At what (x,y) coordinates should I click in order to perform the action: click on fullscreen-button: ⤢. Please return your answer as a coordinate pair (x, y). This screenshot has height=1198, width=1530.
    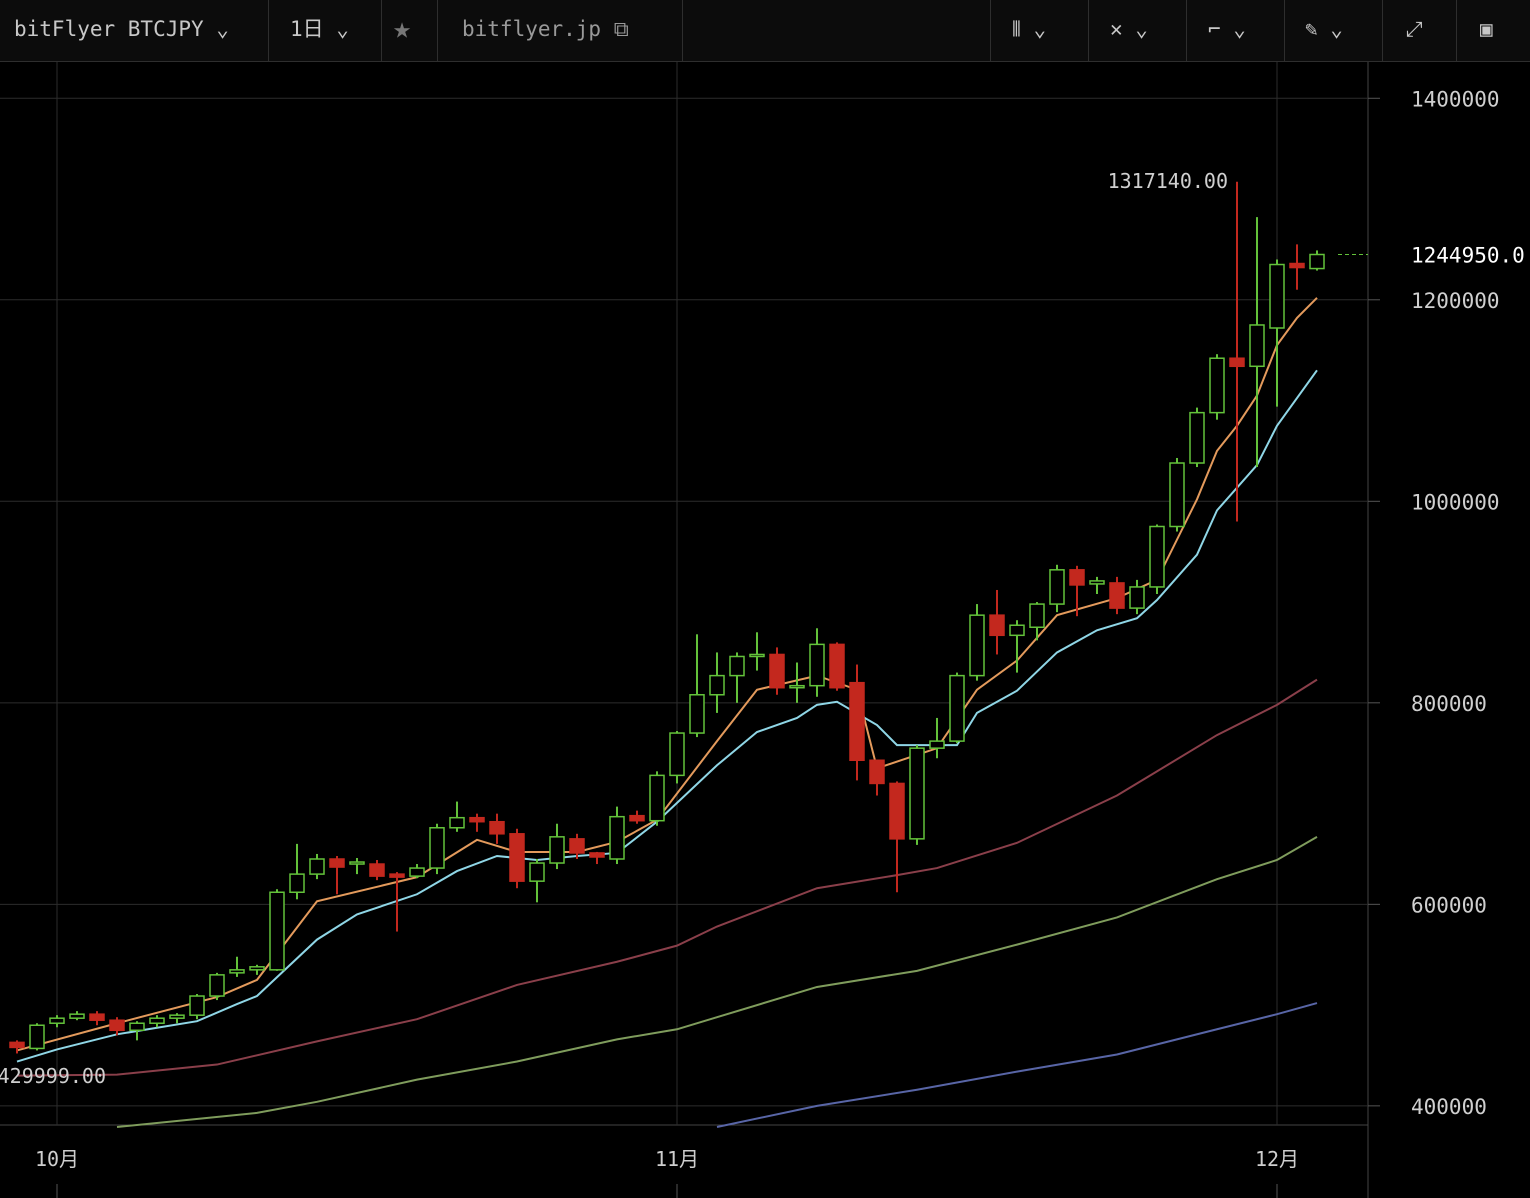
    Looking at the image, I should click on (1414, 29).